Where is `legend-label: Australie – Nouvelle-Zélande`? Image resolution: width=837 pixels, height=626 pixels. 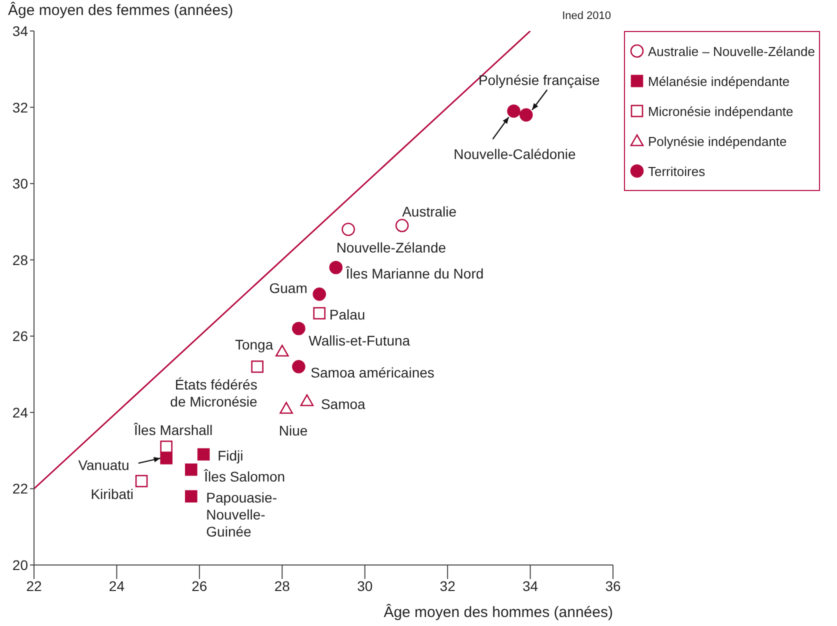 legend-label: Australie – Nouvelle-Zélande is located at coordinates (731, 51).